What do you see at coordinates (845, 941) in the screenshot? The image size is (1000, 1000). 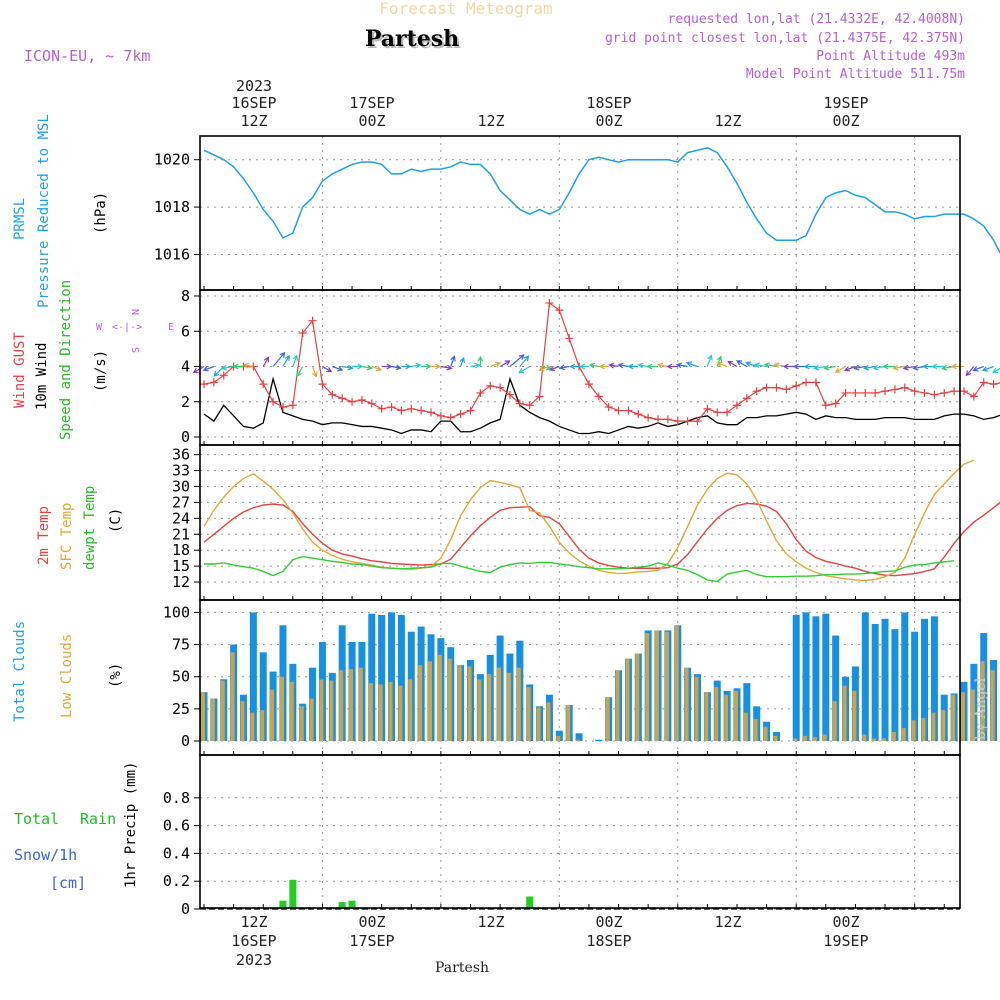 I see `bottom-tick-line2: 19SEP` at bounding box center [845, 941].